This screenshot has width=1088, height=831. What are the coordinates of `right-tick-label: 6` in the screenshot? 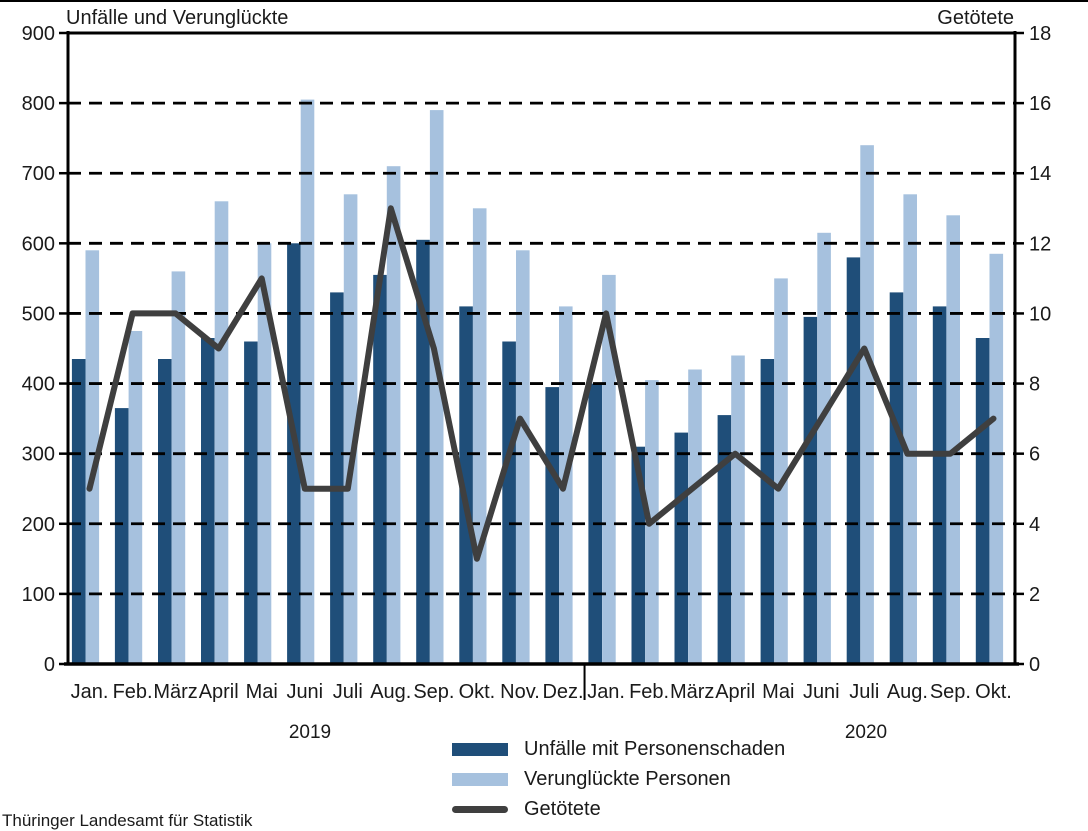 It's located at (1034, 455).